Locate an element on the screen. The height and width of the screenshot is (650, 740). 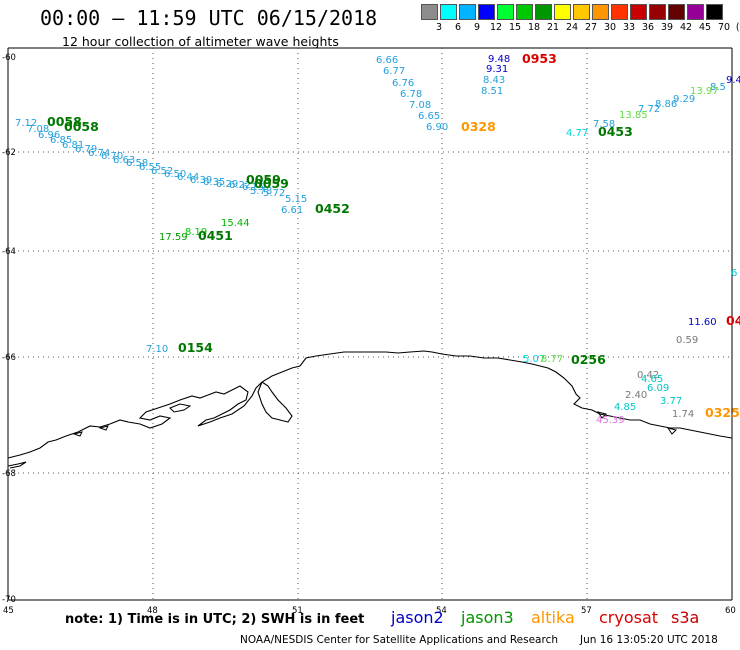
wave-height-label: 6.50 is located at coordinates (175, 174).